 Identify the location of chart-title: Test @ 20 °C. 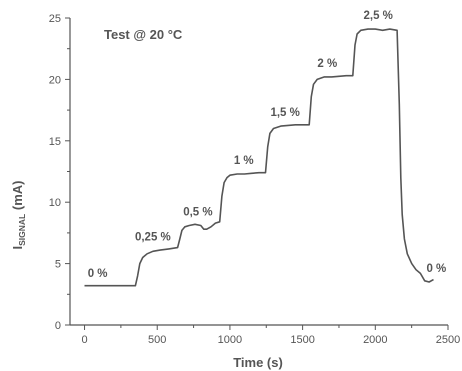
(143, 34).